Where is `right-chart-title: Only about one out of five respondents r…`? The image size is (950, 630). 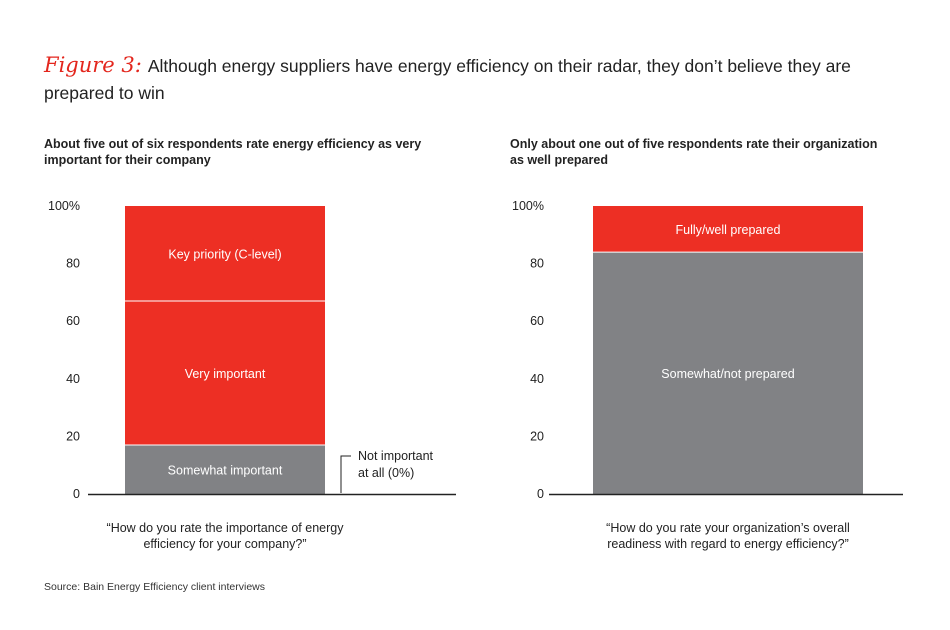 right-chart-title: Only about one out of five respondents r… is located at coordinates (694, 152).